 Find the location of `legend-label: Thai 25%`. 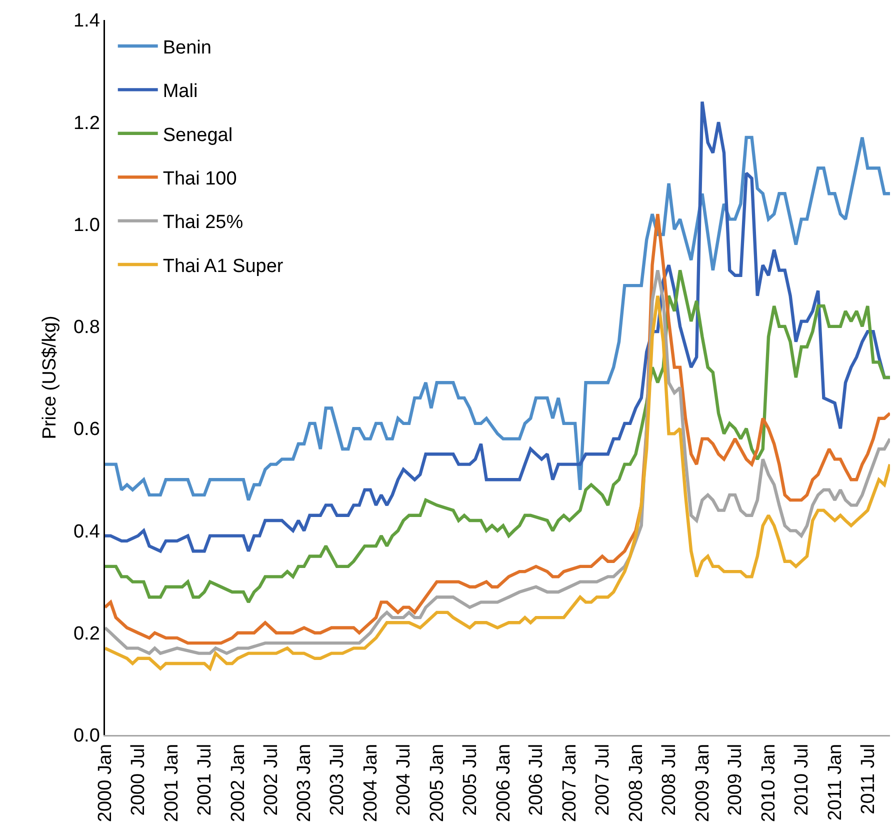

legend-label: Thai 25% is located at coordinates (203, 223).